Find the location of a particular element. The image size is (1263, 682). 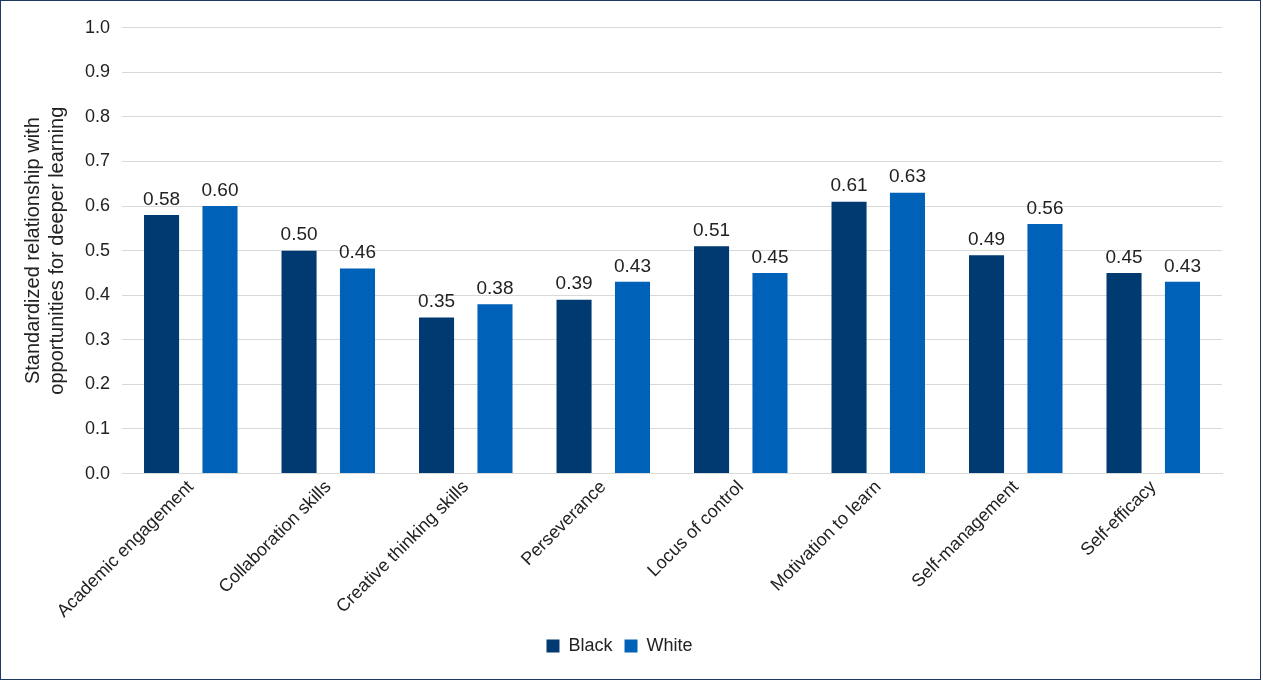

y-tick-label: 0.1 is located at coordinates (97, 427).